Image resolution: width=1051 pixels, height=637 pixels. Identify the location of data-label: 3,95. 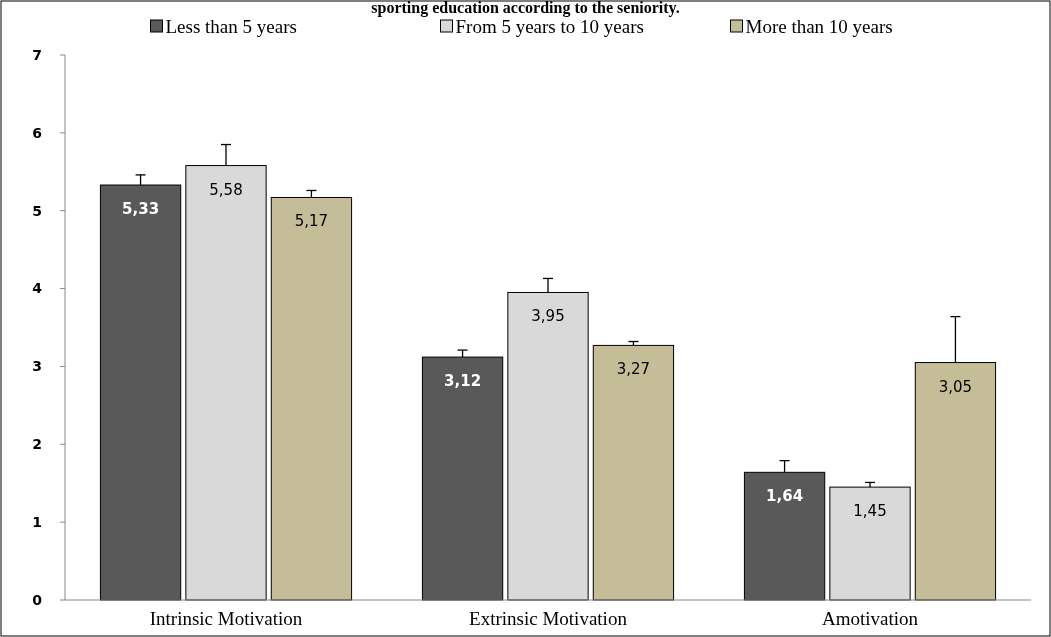
(548, 316).